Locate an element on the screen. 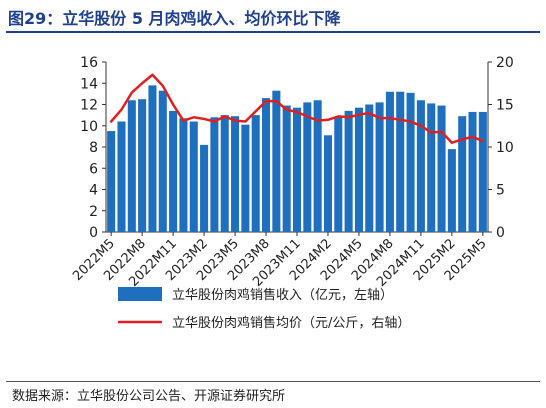 This screenshot has height=408, width=546. left-tick-label: 14 is located at coordinates (89, 84).